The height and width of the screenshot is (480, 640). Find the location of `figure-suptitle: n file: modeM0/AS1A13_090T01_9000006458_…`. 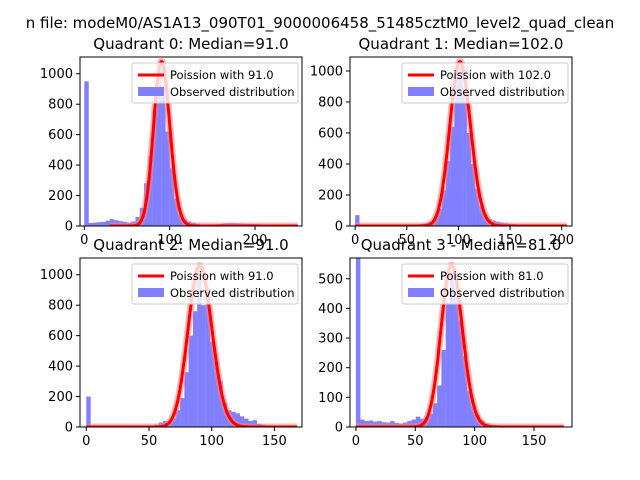

figure-suptitle: n file: modeM0/AS1A13_090T01_9000006458_… is located at coordinates (320, 23).